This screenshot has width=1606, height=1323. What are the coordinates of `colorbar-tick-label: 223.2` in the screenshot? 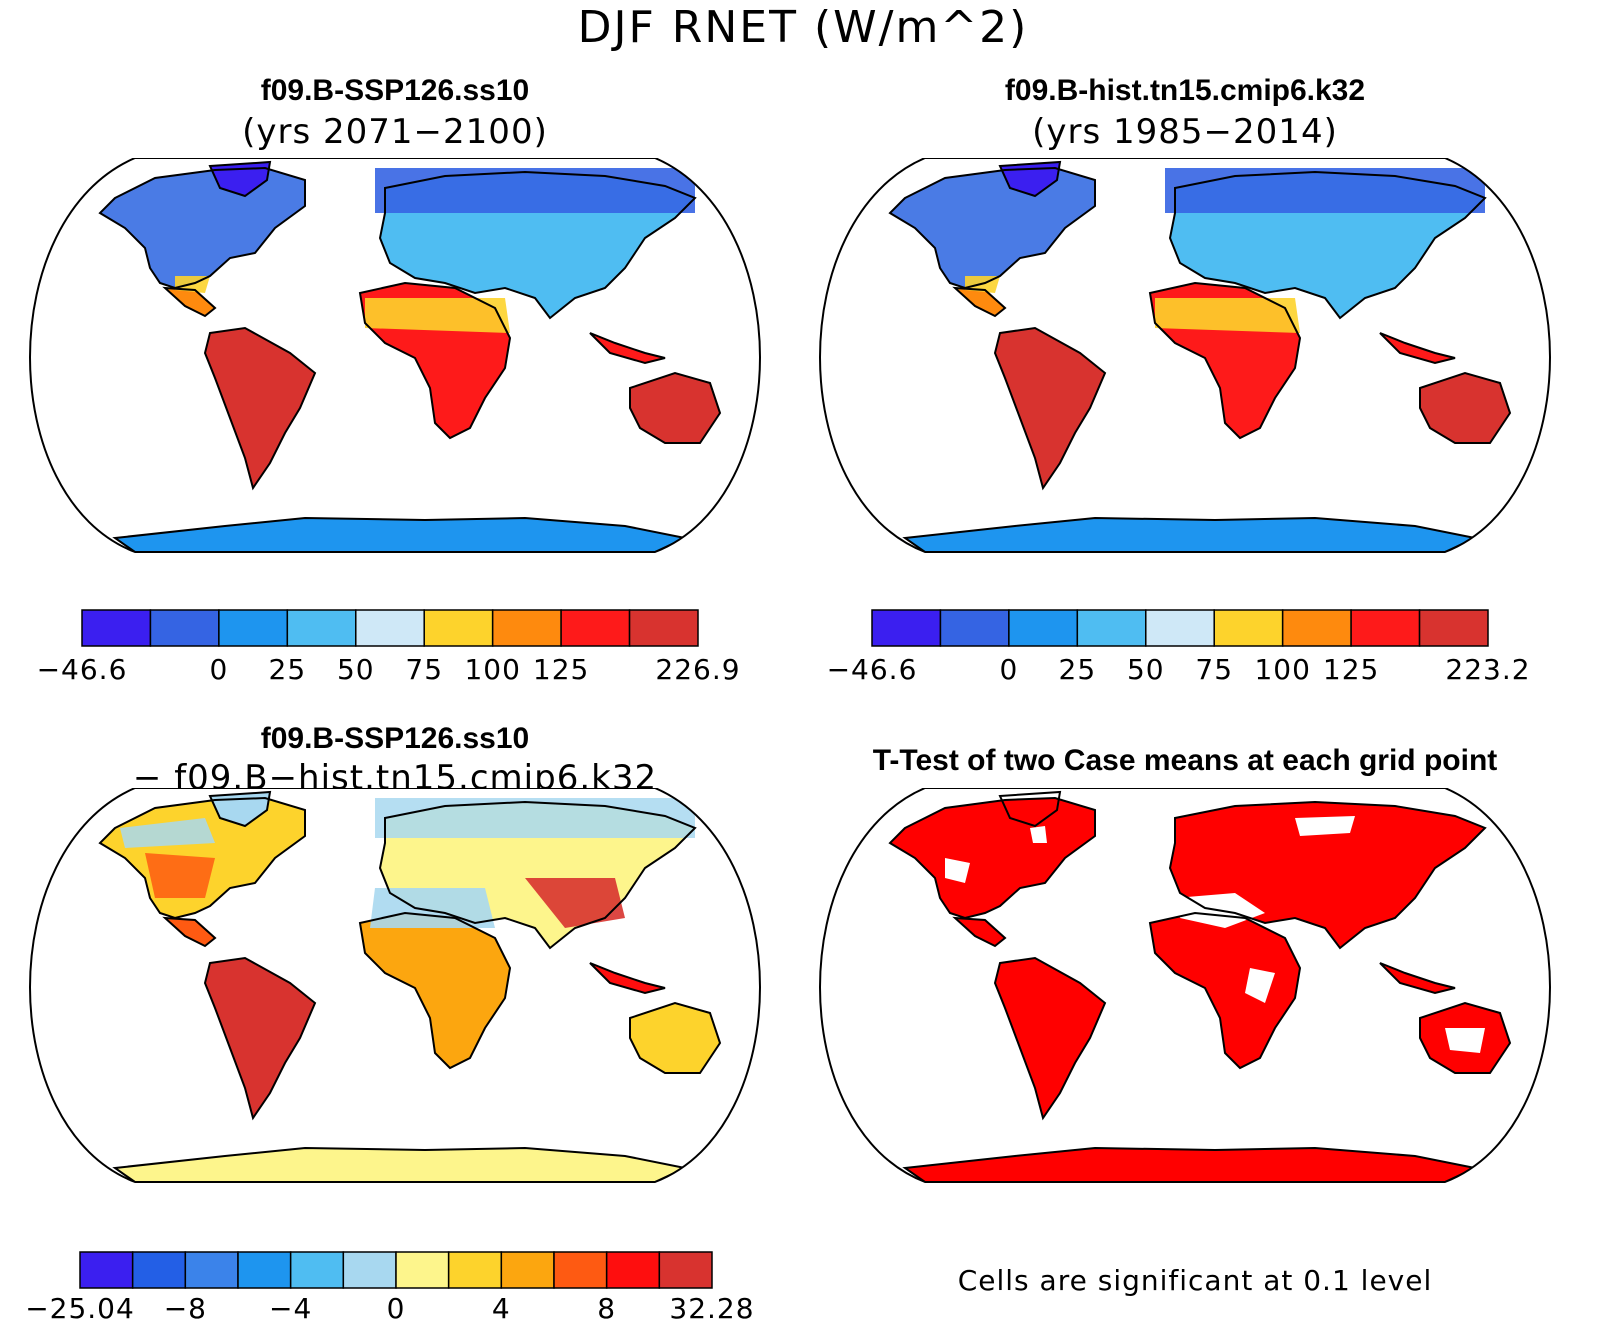 It's located at (1487, 669).